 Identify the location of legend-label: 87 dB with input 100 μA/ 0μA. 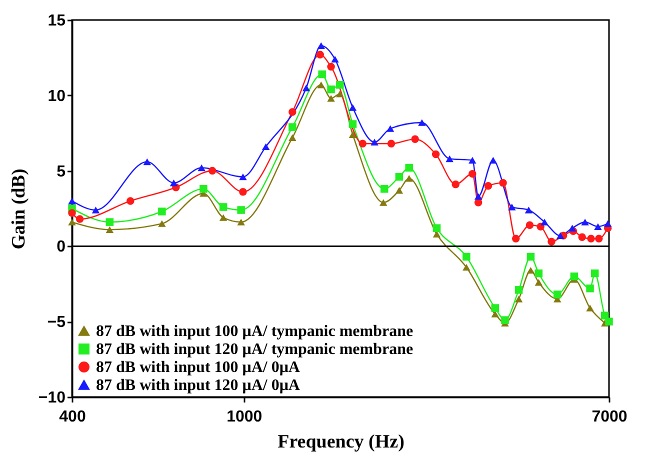
(198, 367).